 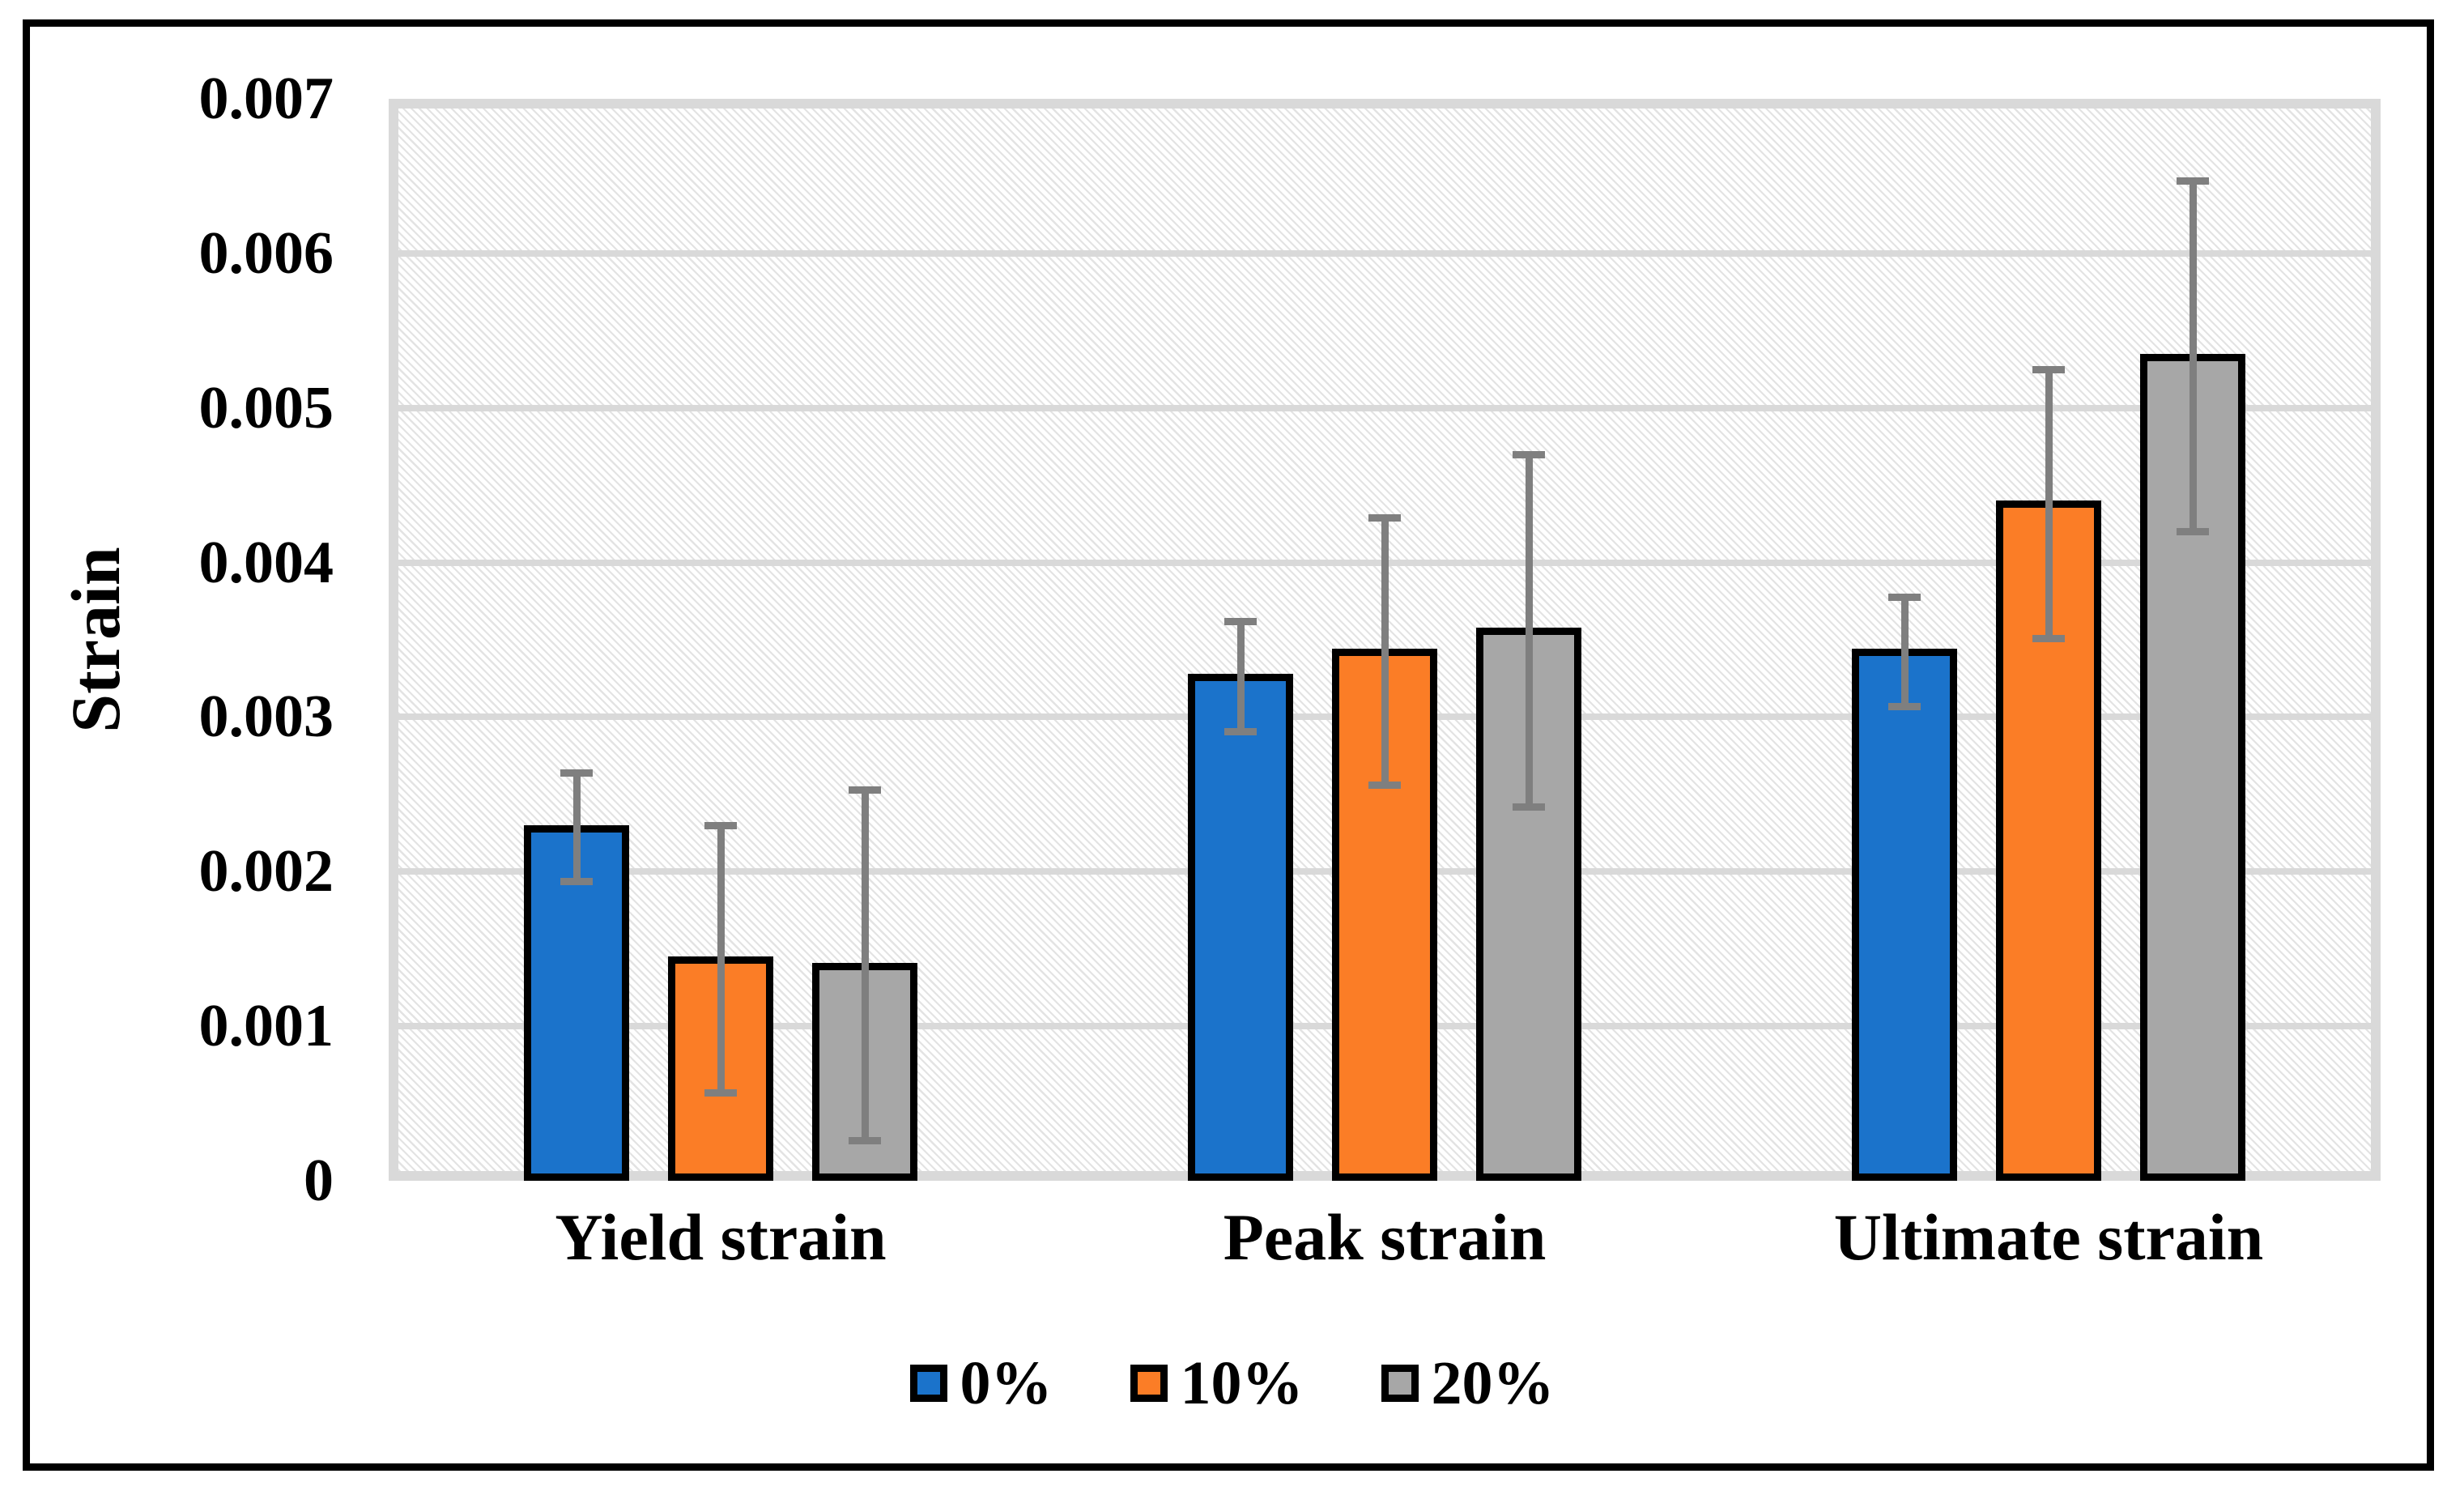 What do you see at coordinates (1385, 1237) in the screenshot?
I see `category-label: Peak strain` at bounding box center [1385, 1237].